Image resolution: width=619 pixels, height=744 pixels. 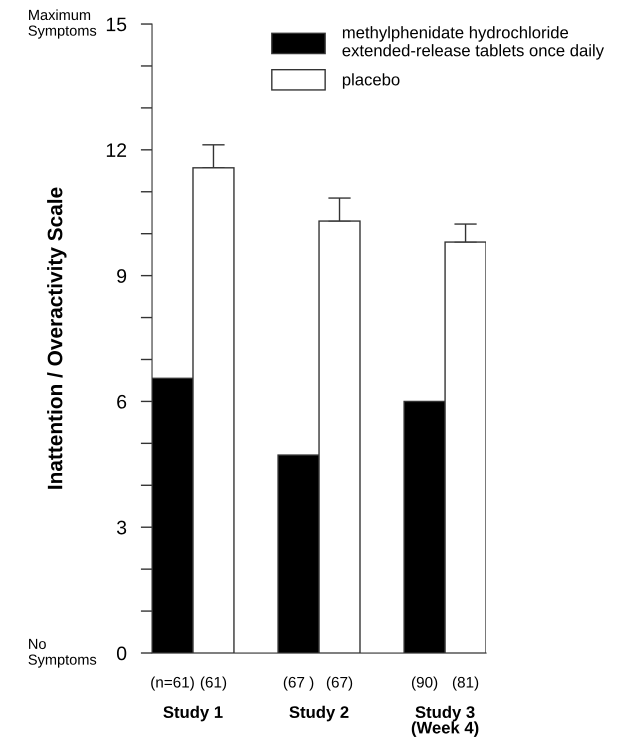 What do you see at coordinates (473, 43) in the screenshot?
I see `legend-label: methylphenidate hydrochloride extended-release tablets once daily` at bounding box center [473, 43].